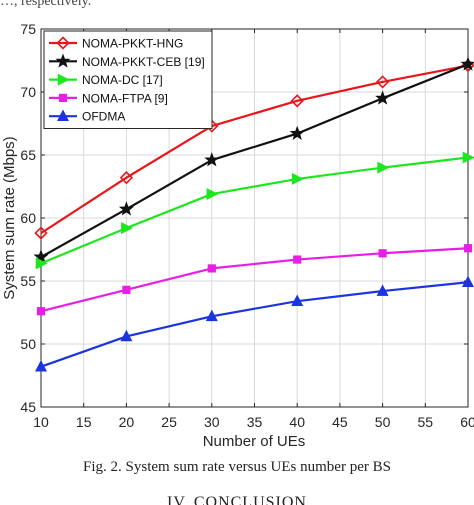  Describe the element at coordinates (255, 422) in the screenshot. I see `x-tick-label: 35` at that location.